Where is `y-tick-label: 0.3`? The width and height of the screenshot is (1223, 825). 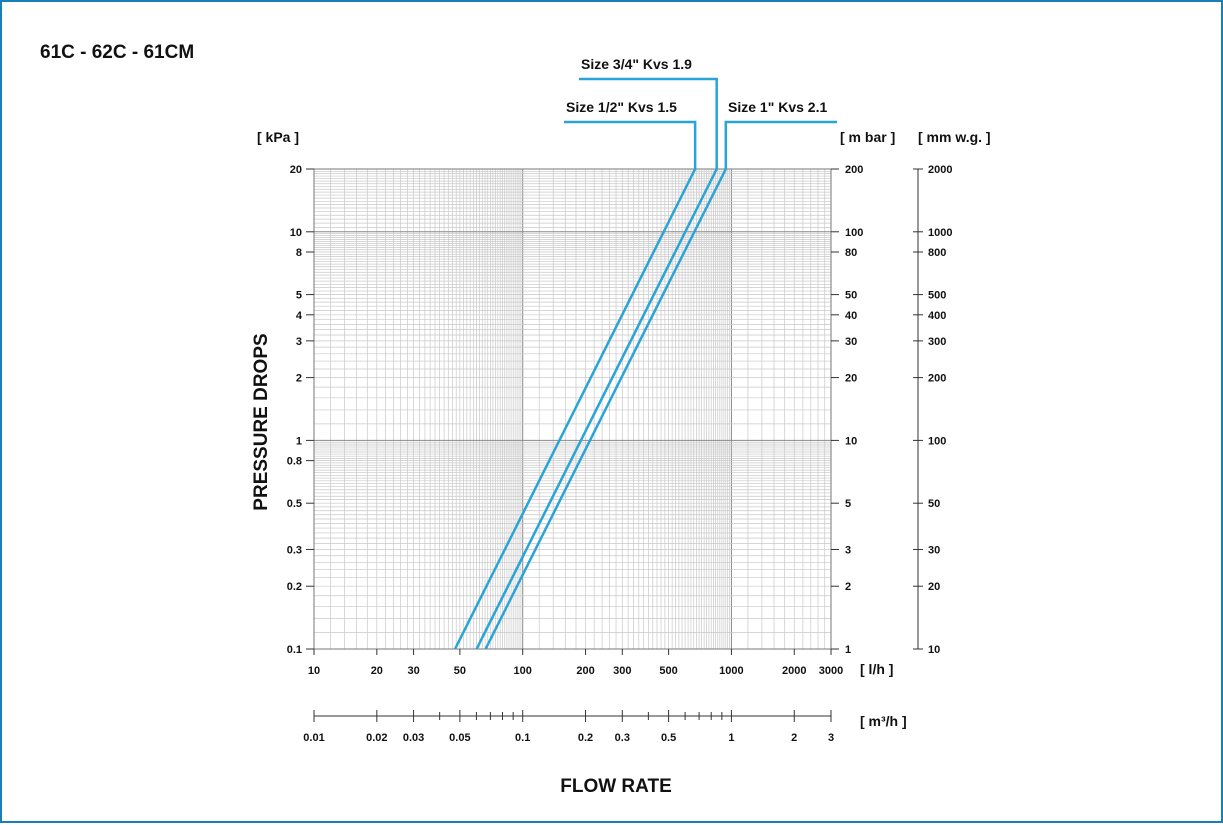
y-tick-label: 0.3 is located at coordinates (294, 550).